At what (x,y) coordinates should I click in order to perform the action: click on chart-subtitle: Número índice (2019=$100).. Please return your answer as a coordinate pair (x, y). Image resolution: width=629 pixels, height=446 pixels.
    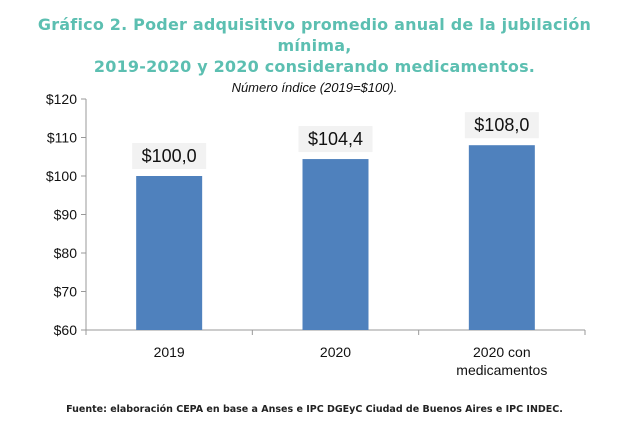
    Looking at the image, I should click on (314, 87).